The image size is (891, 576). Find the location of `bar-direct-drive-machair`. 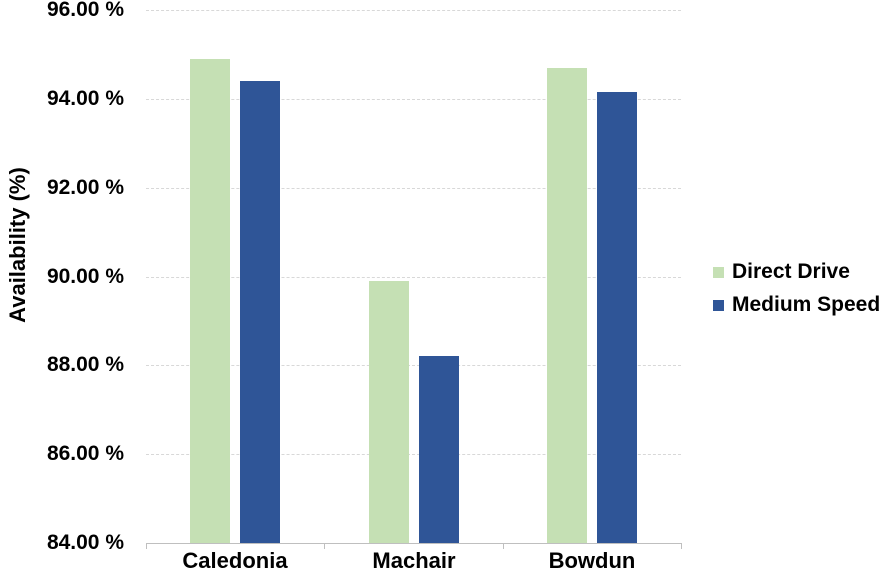

bar-direct-drive-machair is located at coordinates (389, 411).